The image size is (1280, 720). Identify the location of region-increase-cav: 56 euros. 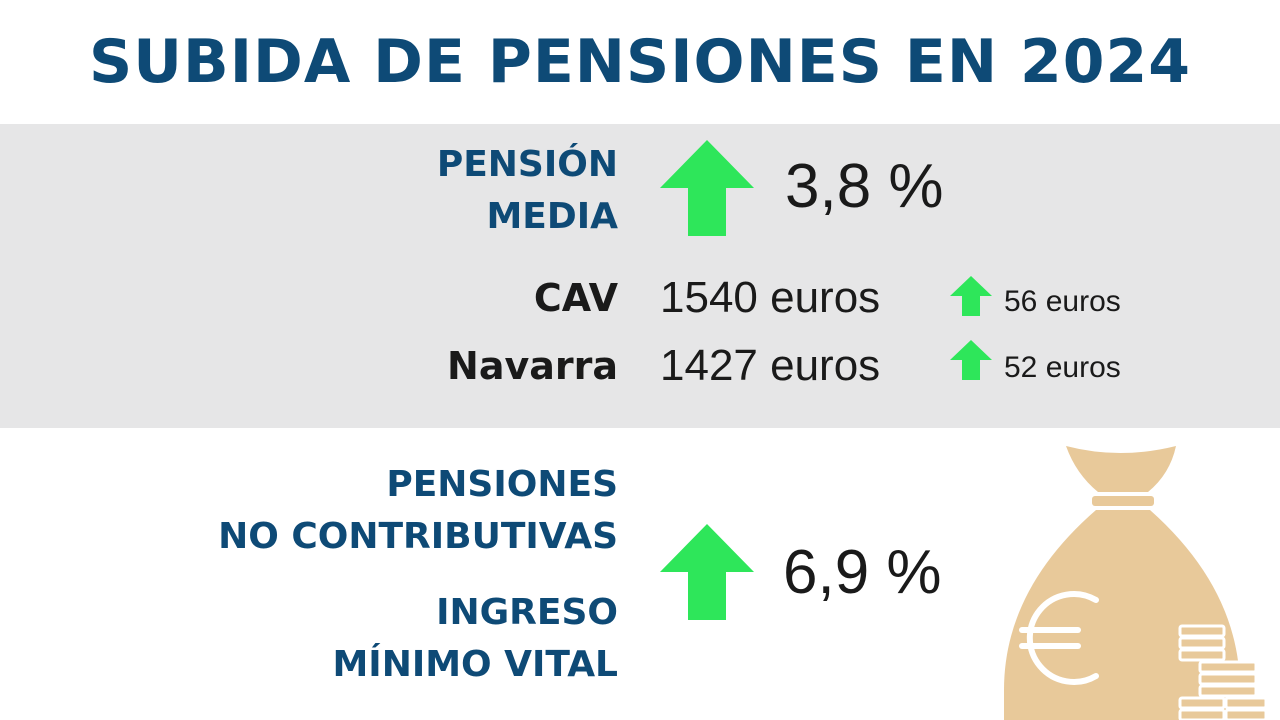
(1062, 301).